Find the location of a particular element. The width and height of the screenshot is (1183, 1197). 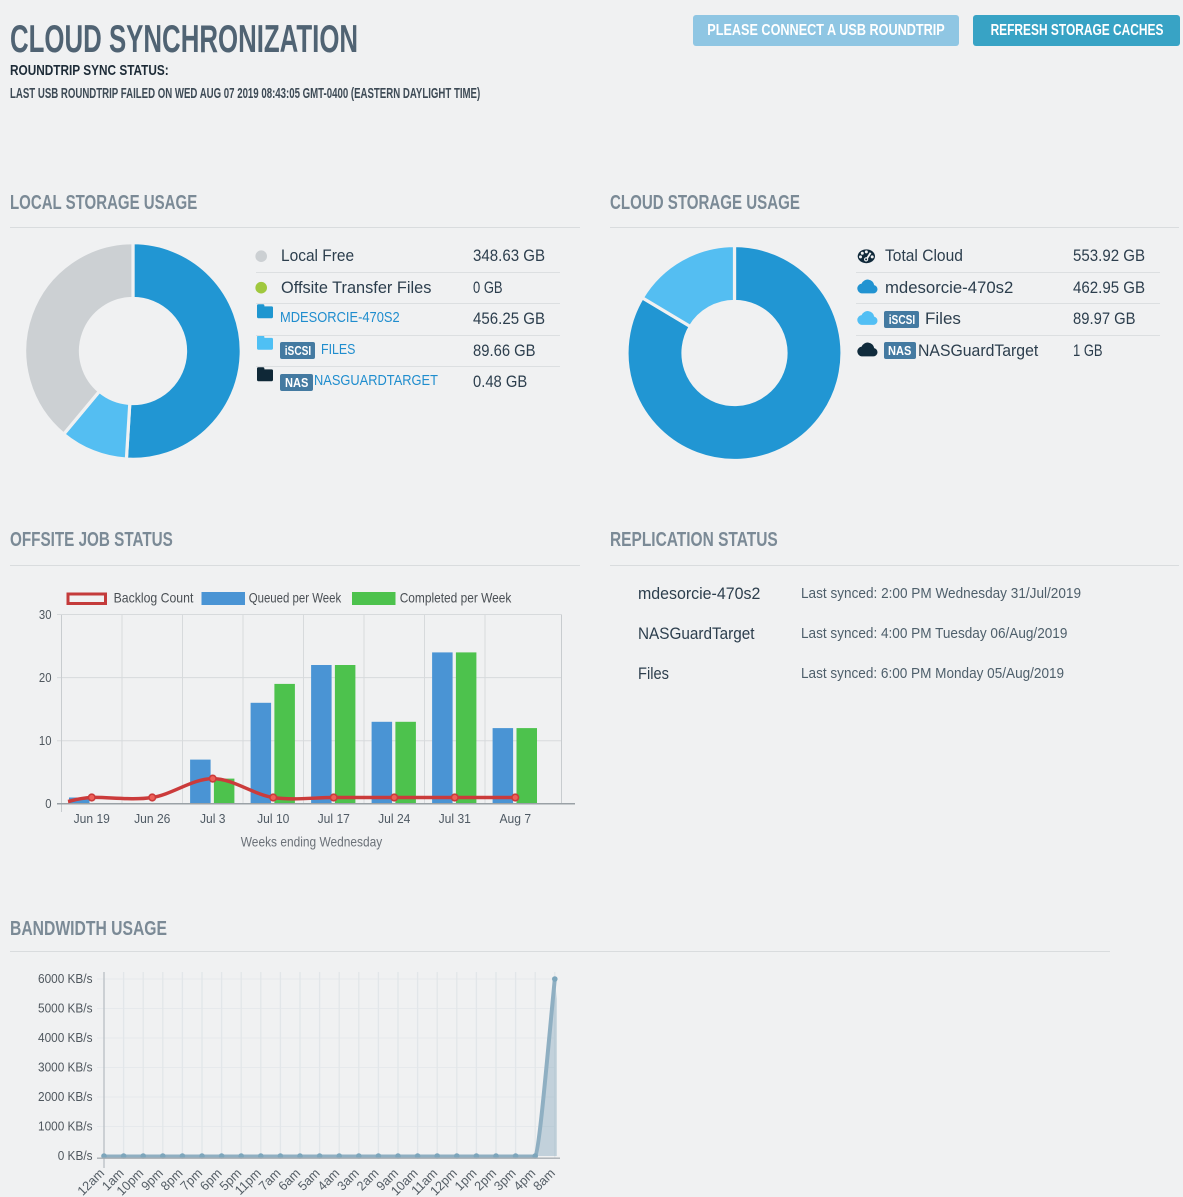

svg-text: 5000 KB/s is located at coordinates (65, 1008).